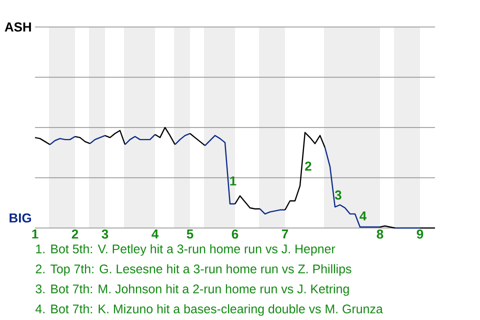 Image resolution: width=480 pixels, height=320 pixels. Describe the element at coordinates (338, 195) in the screenshot. I see `annotation: 3` at that location.